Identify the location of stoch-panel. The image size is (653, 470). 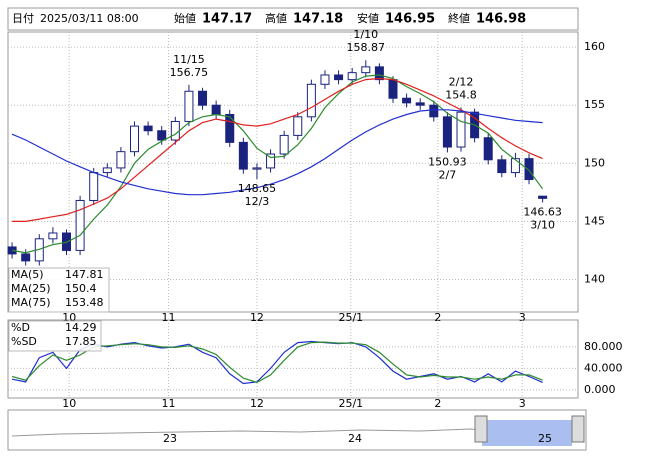
(293, 359).